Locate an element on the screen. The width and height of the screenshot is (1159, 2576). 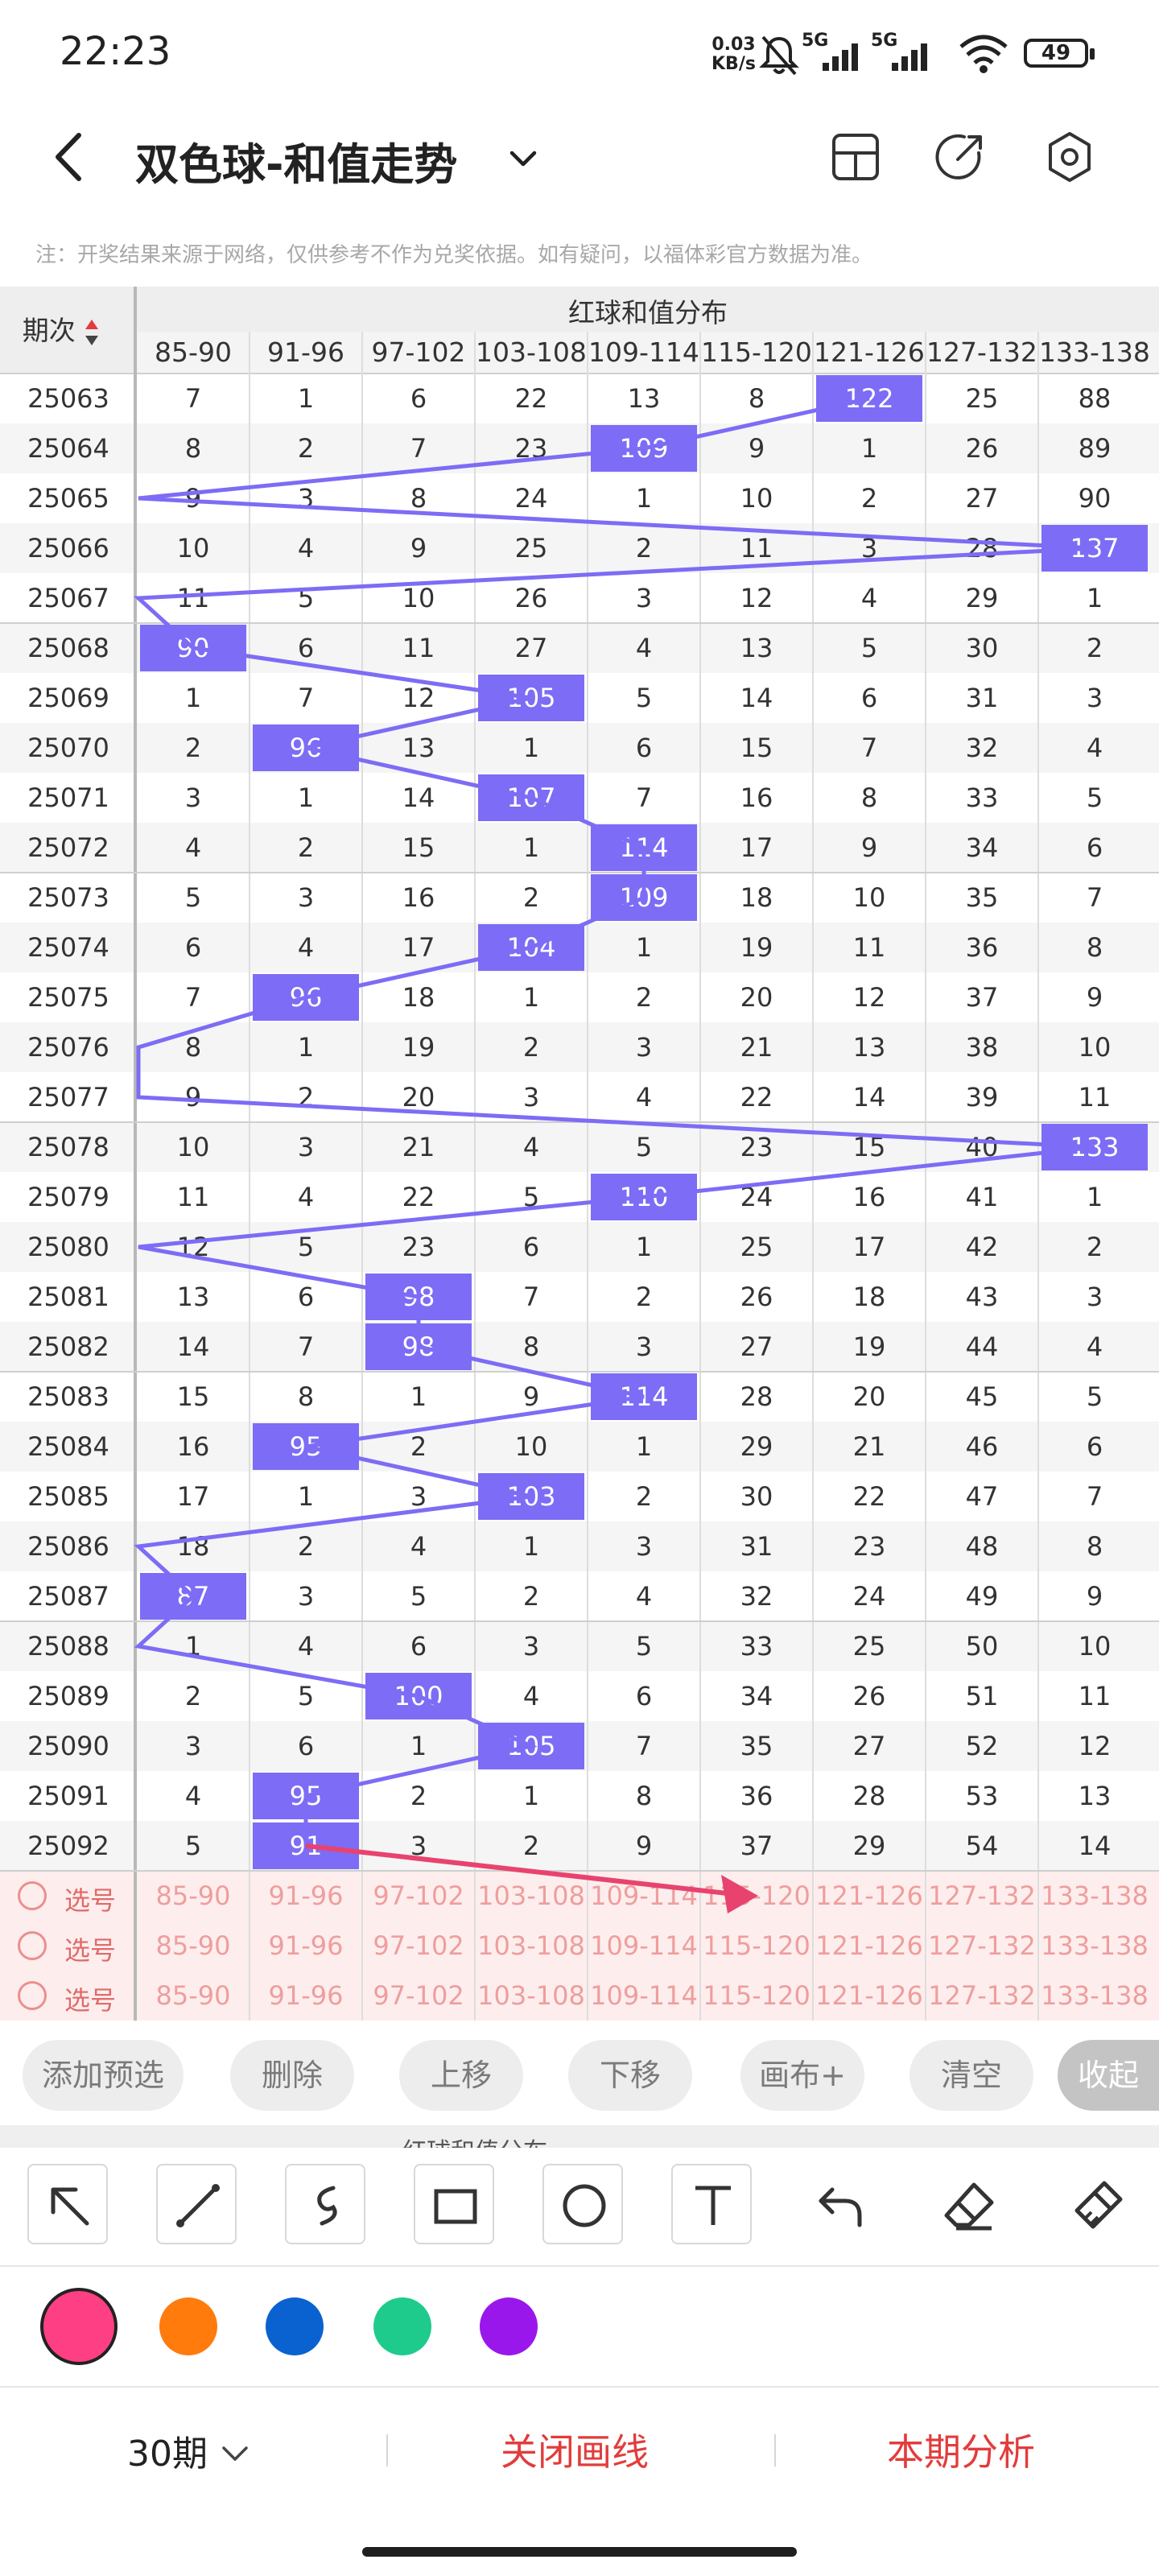
omission-value-cell: 17 is located at coordinates (419, 947).